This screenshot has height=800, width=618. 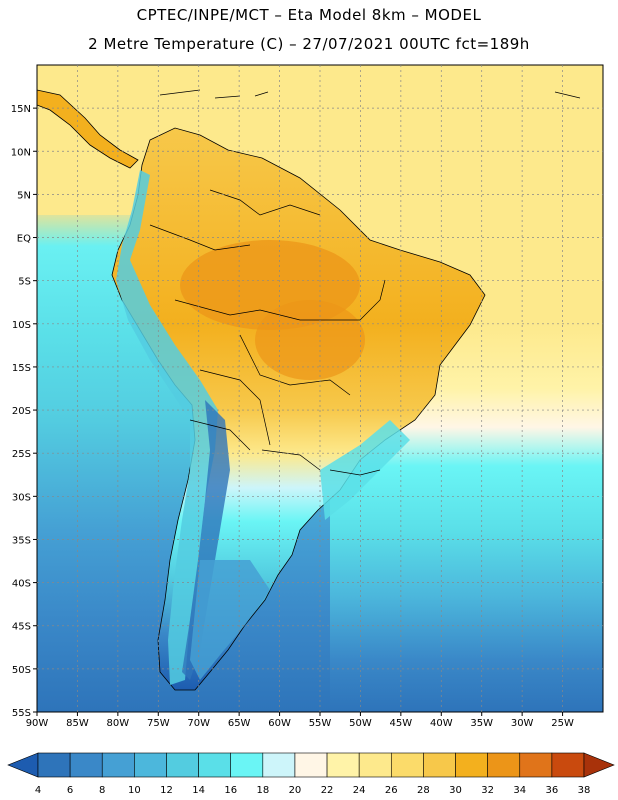 What do you see at coordinates (401, 723) in the screenshot?
I see `lon-label: 45W` at bounding box center [401, 723].